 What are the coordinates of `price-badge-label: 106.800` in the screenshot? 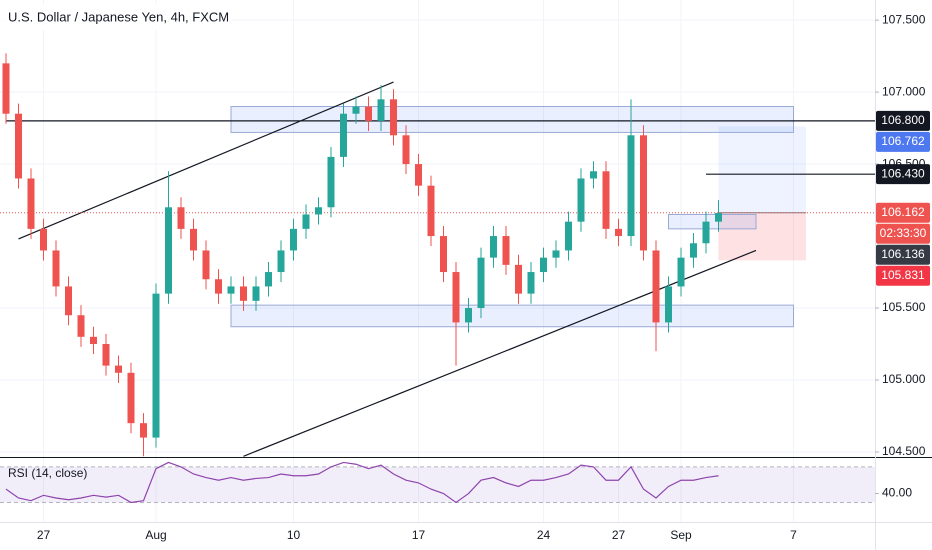 It's located at (903, 120).